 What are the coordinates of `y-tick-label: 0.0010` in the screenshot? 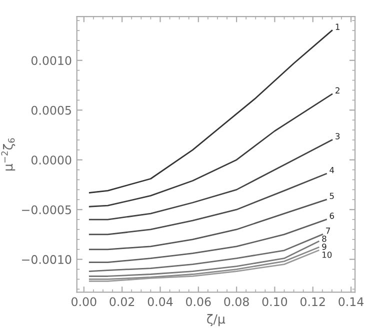 It's located at (51, 61).